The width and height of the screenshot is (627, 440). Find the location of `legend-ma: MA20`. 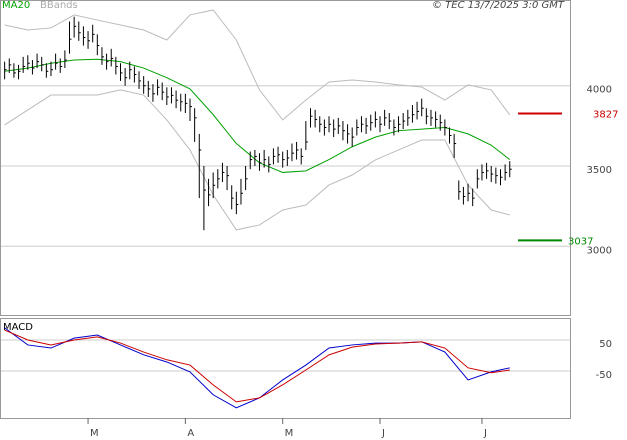

legend-ma: MA20 is located at coordinates (16, 5).